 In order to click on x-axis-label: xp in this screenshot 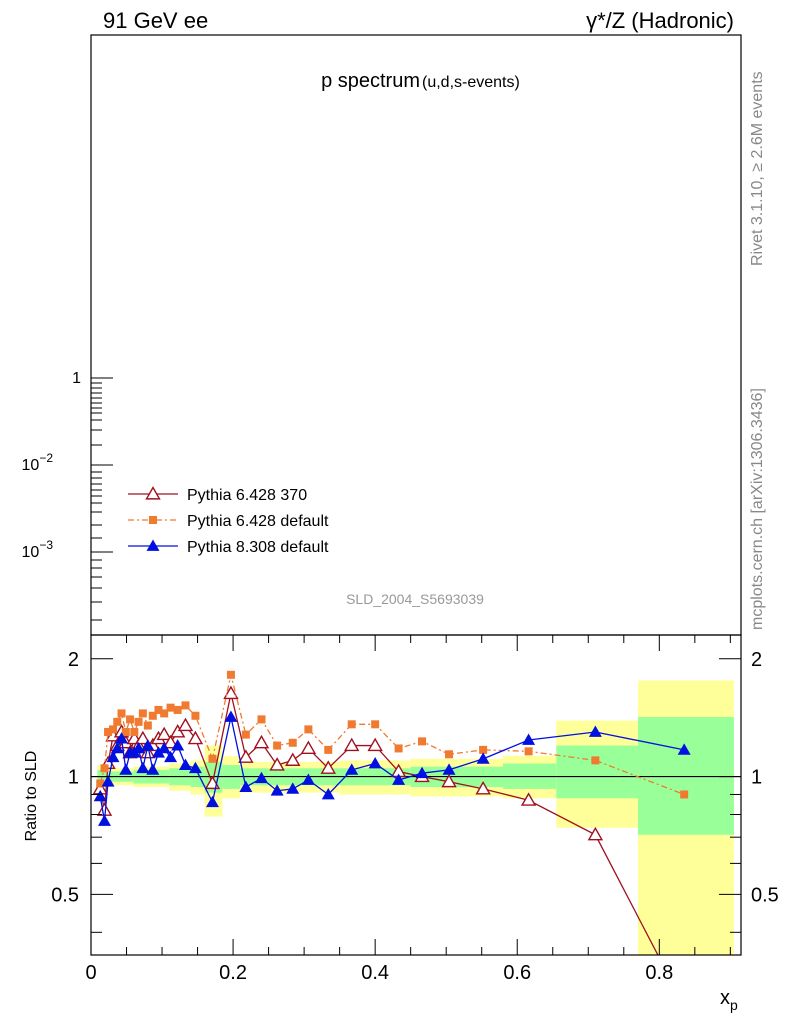, I will do `click(729, 1000)`.